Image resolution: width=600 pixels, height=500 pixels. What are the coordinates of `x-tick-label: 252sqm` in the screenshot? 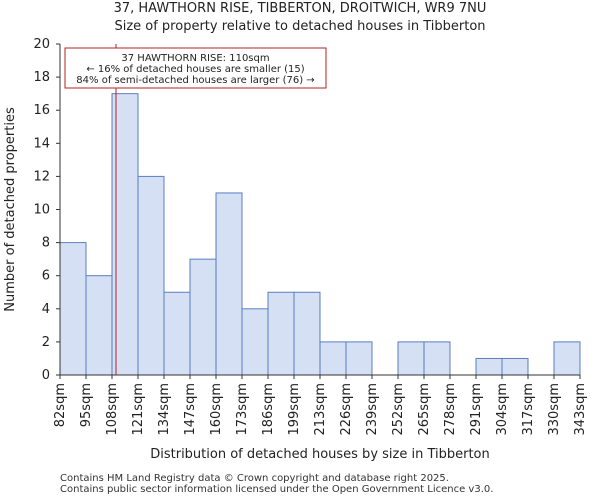 It's located at (398, 409).